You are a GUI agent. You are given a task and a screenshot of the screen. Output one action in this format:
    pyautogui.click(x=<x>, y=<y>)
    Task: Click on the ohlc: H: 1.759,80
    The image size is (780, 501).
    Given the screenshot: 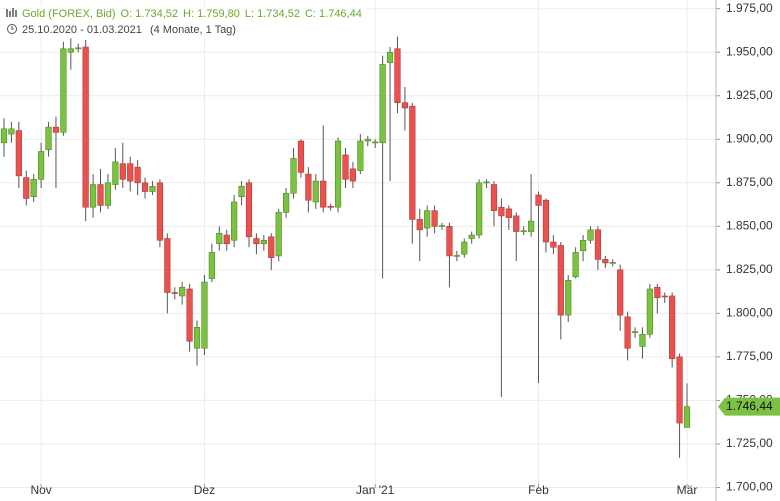 What is the action you would take?
    pyautogui.click(x=211, y=14)
    